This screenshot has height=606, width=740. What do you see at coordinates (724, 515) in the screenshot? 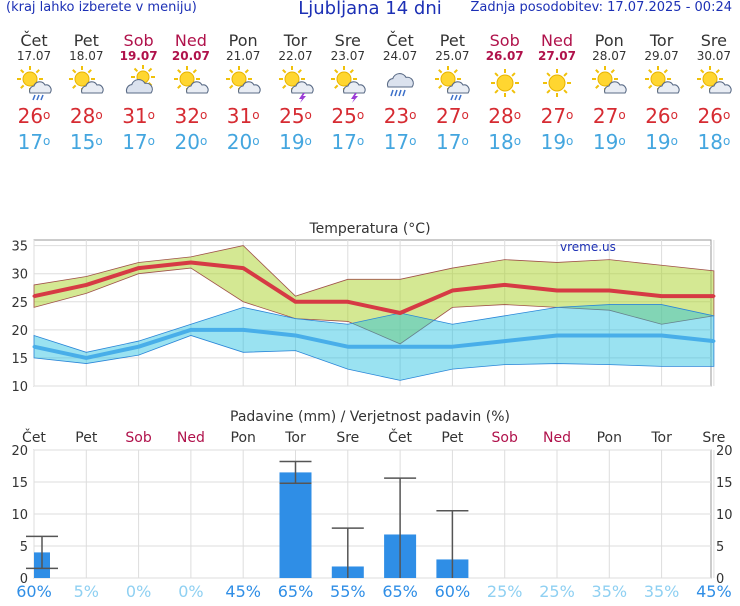
I see `y-tick-label-right: 10` at bounding box center [724, 515].